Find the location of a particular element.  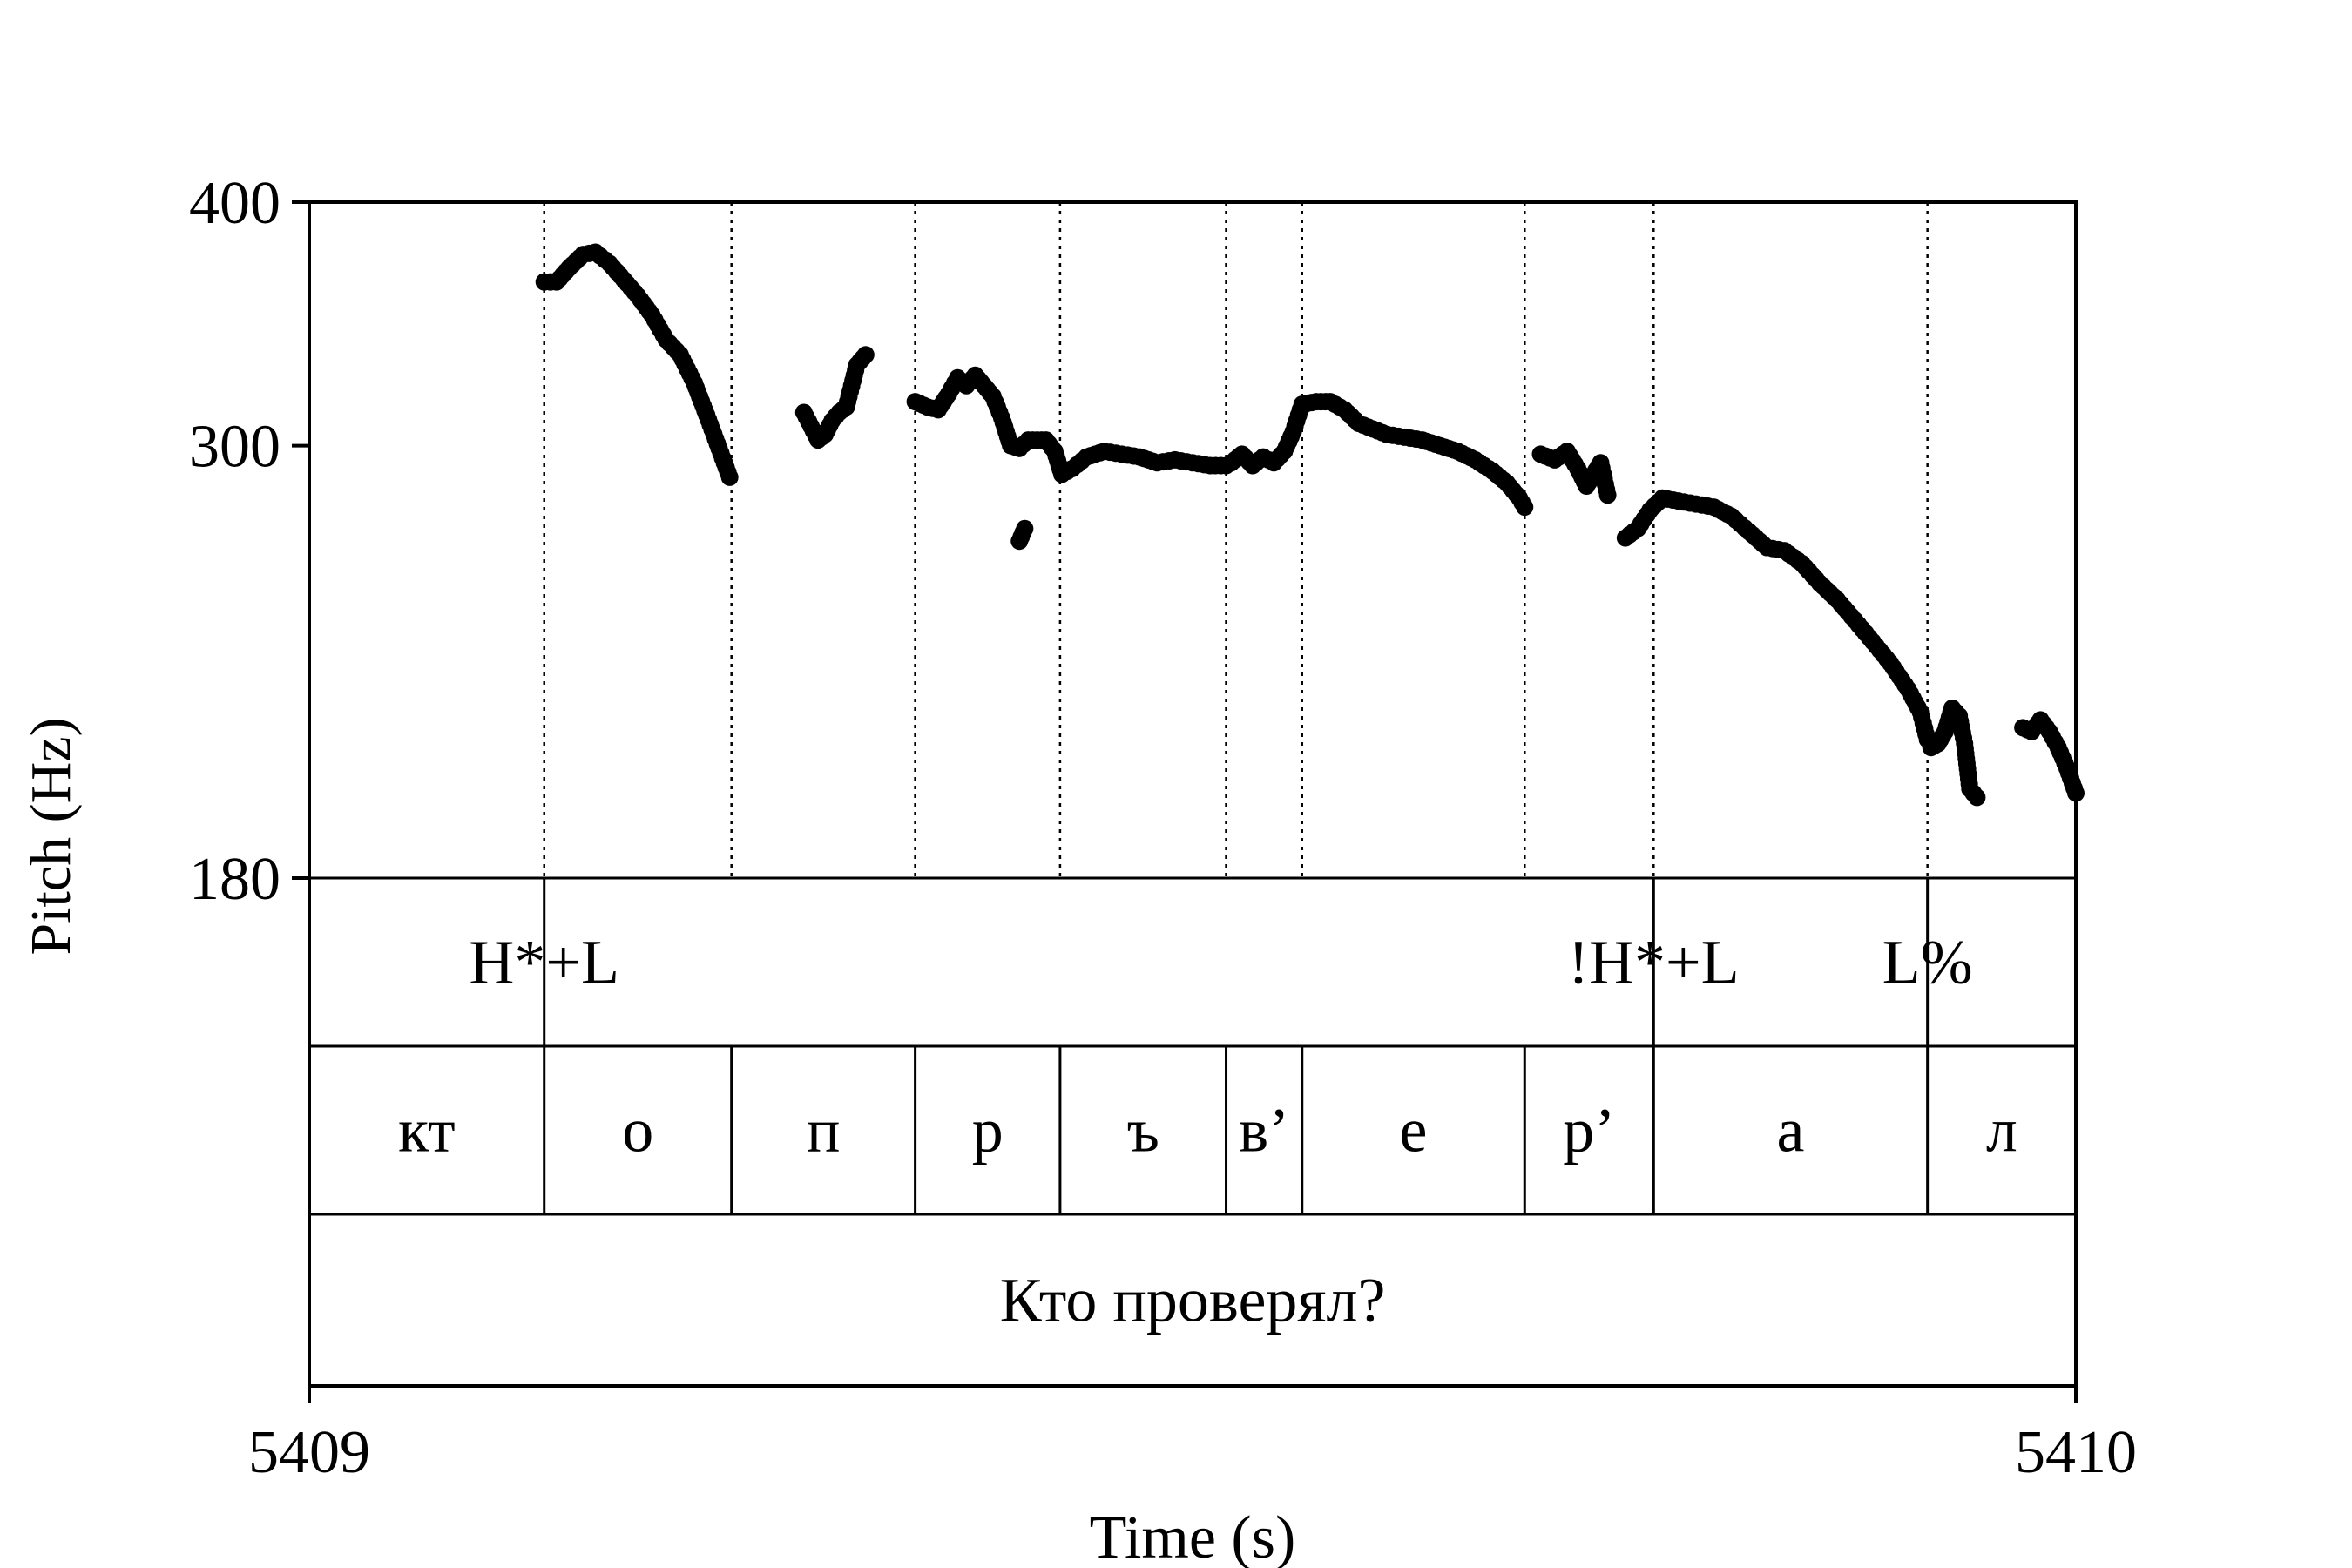

tone-label: H*+L is located at coordinates (544, 963).